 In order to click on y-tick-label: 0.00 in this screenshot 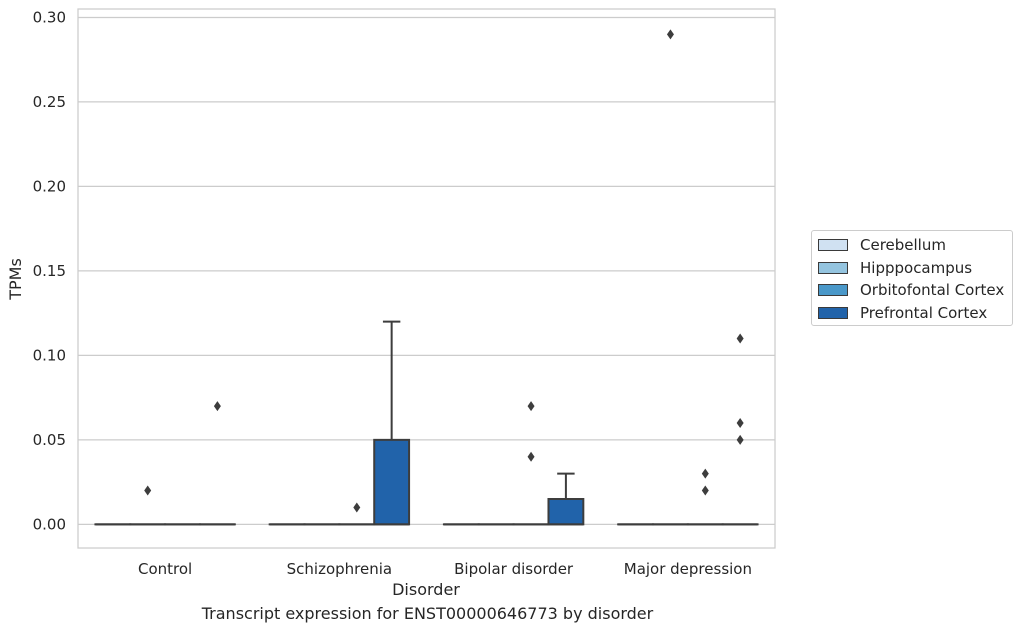, I will do `click(49, 524)`.